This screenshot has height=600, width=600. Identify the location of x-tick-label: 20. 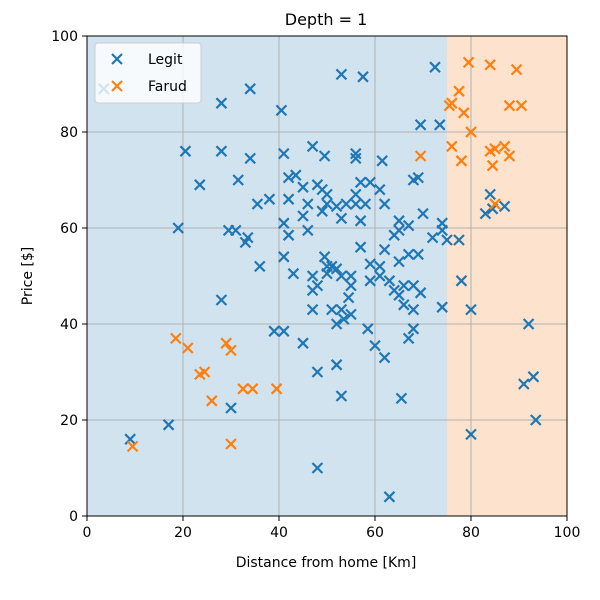
(183, 533).